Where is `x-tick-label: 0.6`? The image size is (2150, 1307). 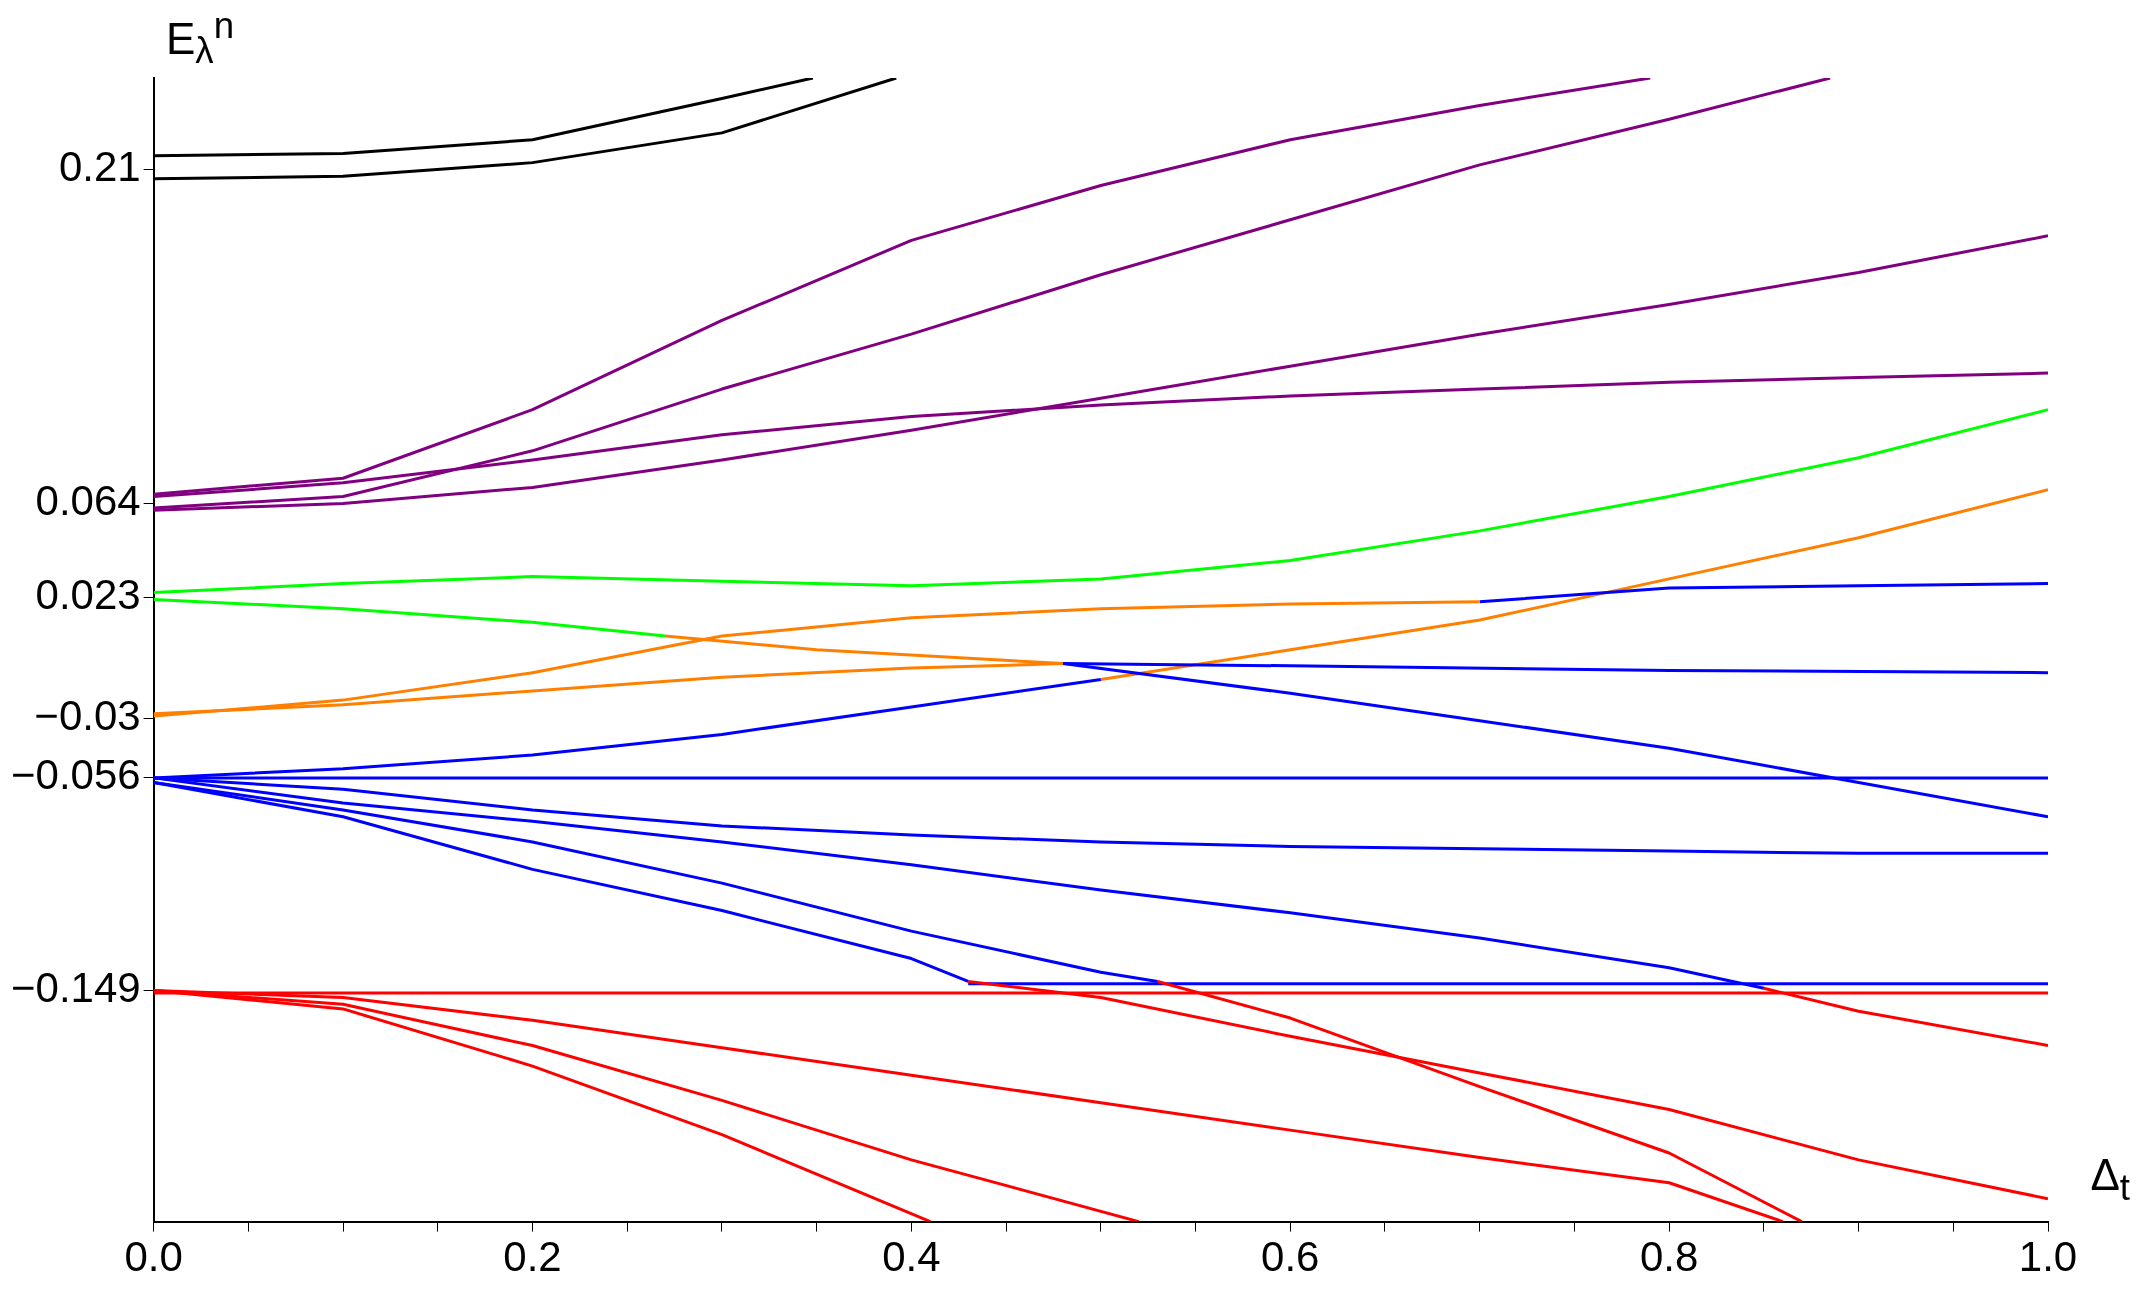
x-tick-label: 0.6 is located at coordinates (1290, 1257).